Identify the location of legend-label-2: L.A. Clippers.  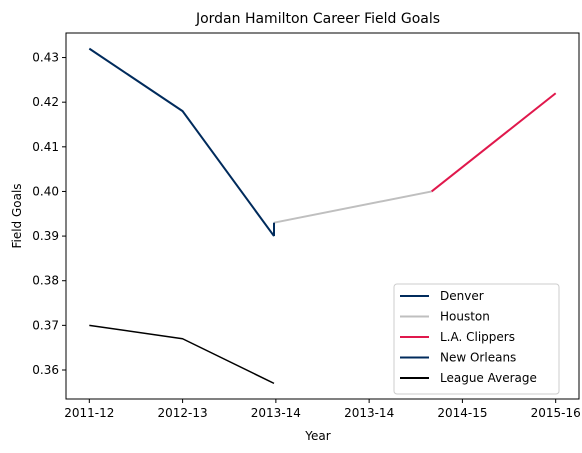
(477, 337).